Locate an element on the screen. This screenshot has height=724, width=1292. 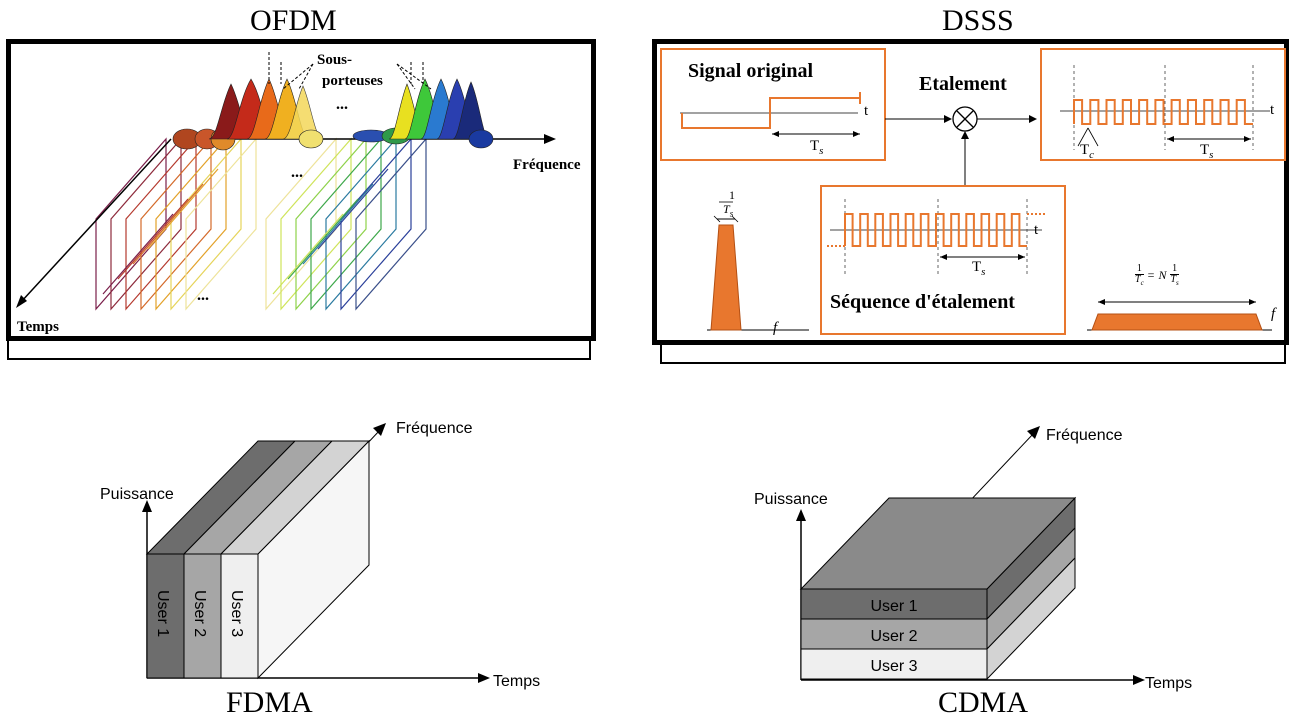
ofdm-time-axis-label: Temps is located at coordinates (38, 327).